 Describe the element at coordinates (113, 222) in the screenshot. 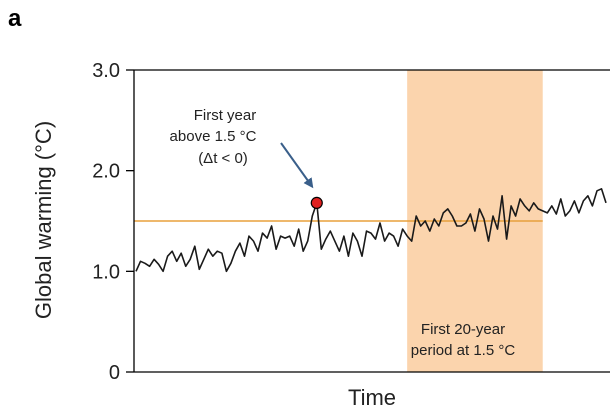

I see `y-ticks: 0 1.0 2.0 3.0` at that location.